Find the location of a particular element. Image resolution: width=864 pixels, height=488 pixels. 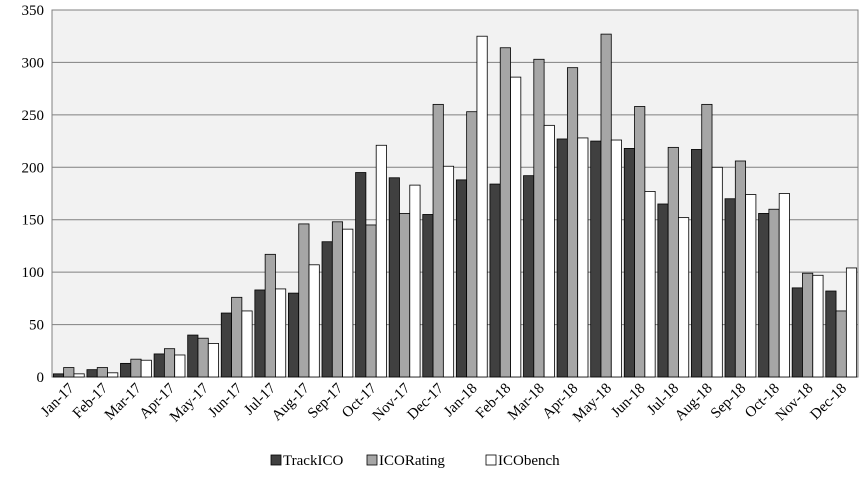

x-tick-label: Sep-18 is located at coordinates (728, 401).